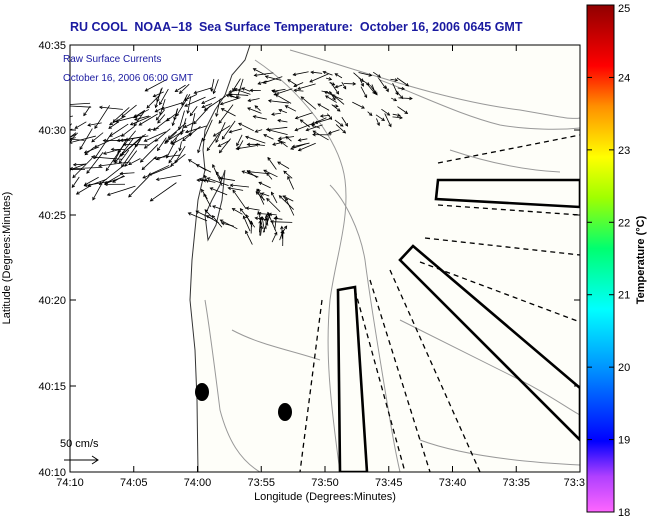  I want to click on scale-label: 50 cm/s, so click(79, 444).